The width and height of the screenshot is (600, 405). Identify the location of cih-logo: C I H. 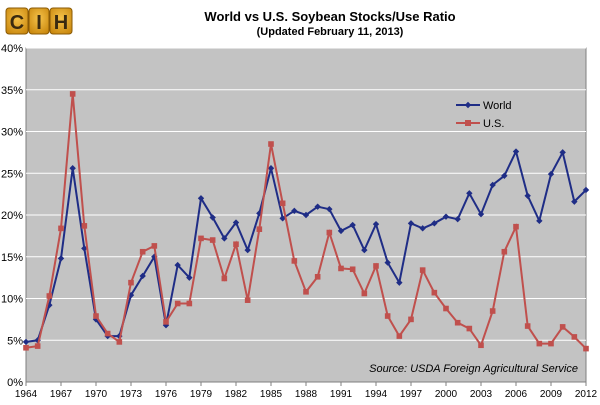
(40, 21).